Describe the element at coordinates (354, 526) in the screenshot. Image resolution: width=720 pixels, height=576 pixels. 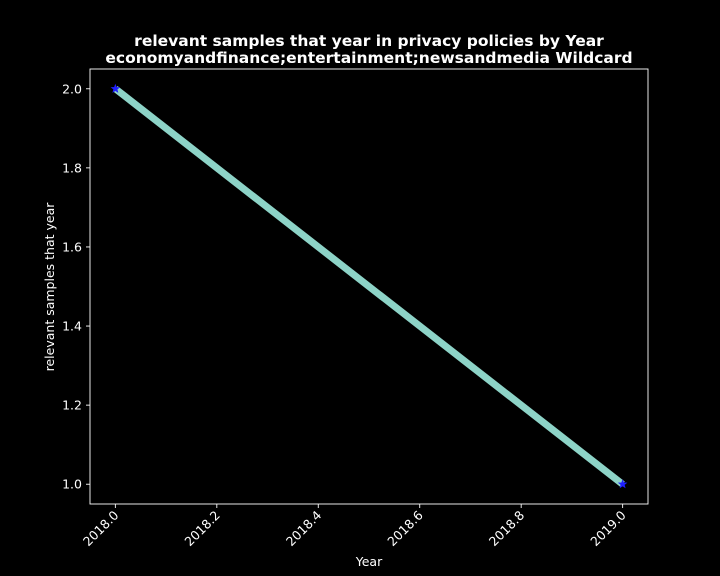
I see `x-axis-ticks: 2018.0 2018.2 2018.4 2018.6 2018.8 2019.0` at that location.